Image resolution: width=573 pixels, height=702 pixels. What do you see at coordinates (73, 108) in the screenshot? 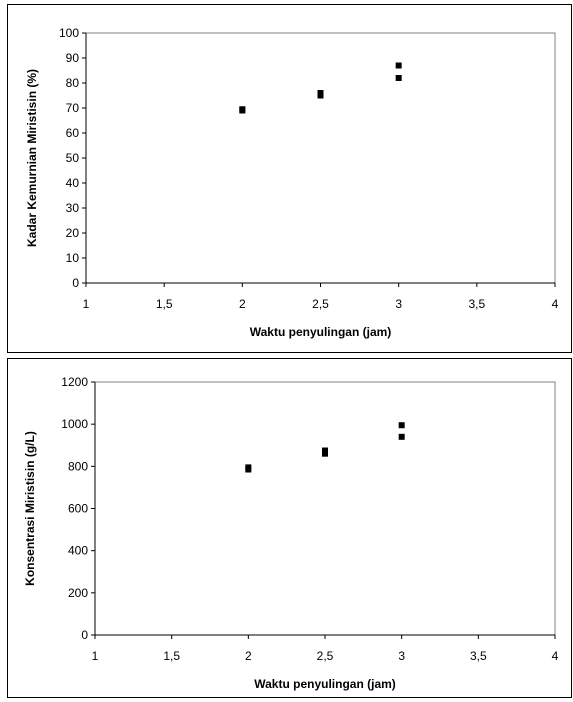
I see `y-tick-label: 70` at bounding box center [73, 108].